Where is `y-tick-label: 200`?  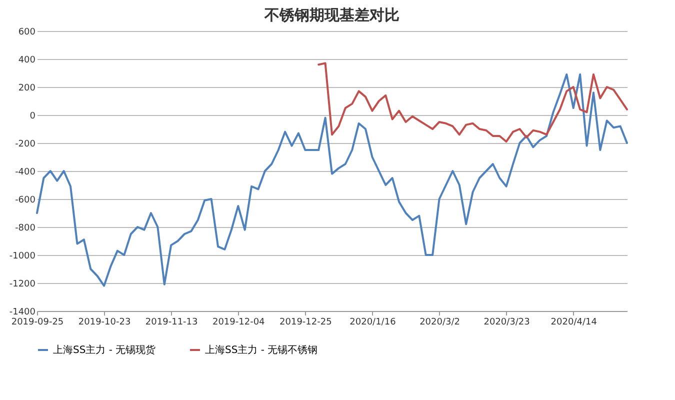 y-tick-label: 200 is located at coordinates (27, 89).